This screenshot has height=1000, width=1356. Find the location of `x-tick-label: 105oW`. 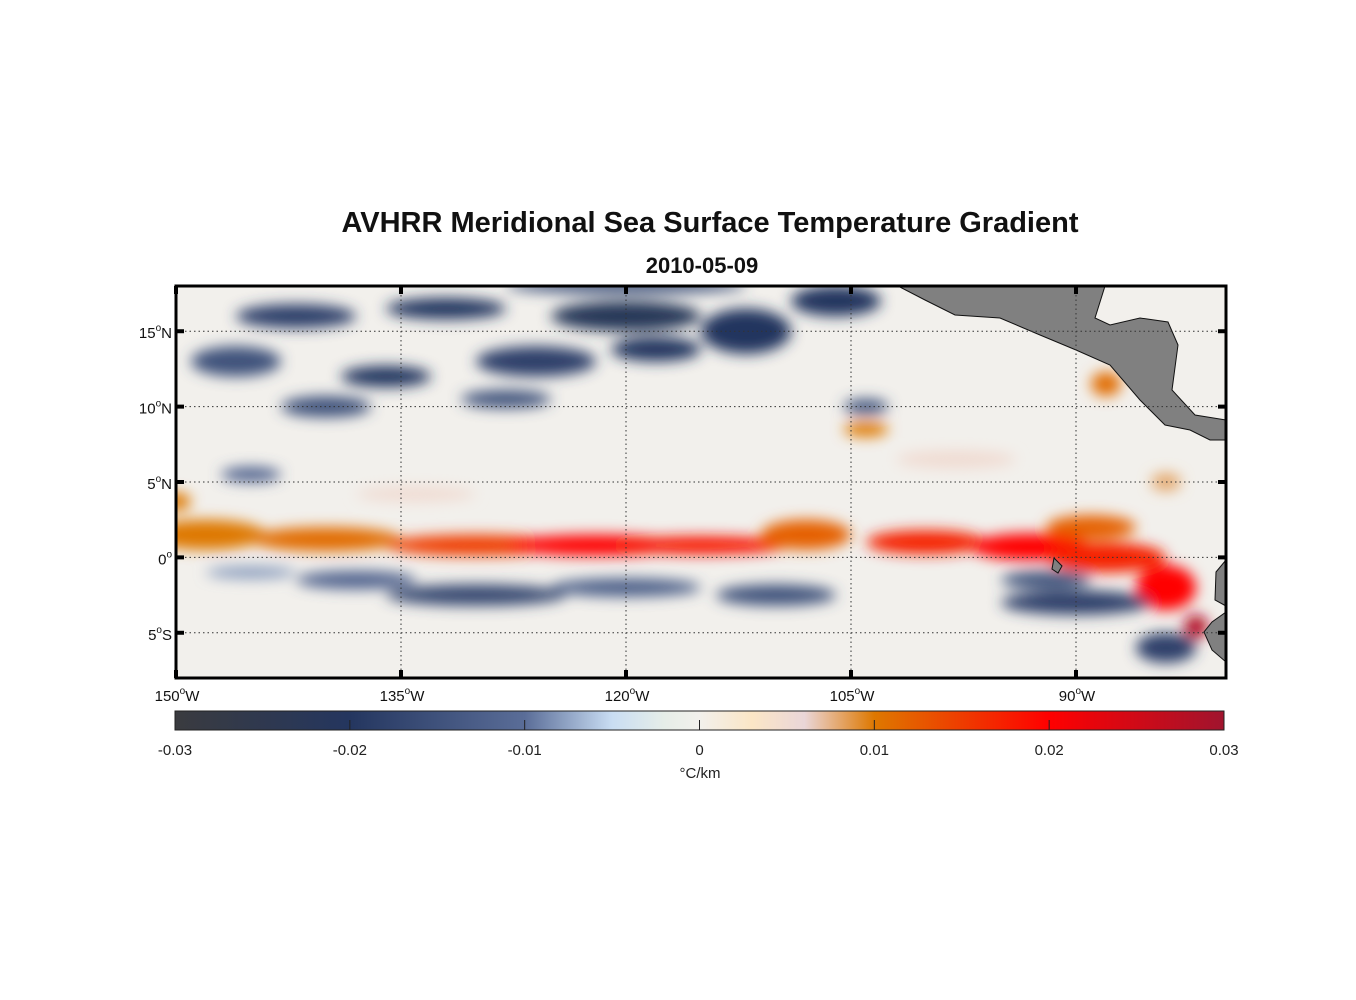

x-tick-label: 105oW is located at coordinates (853, 695).